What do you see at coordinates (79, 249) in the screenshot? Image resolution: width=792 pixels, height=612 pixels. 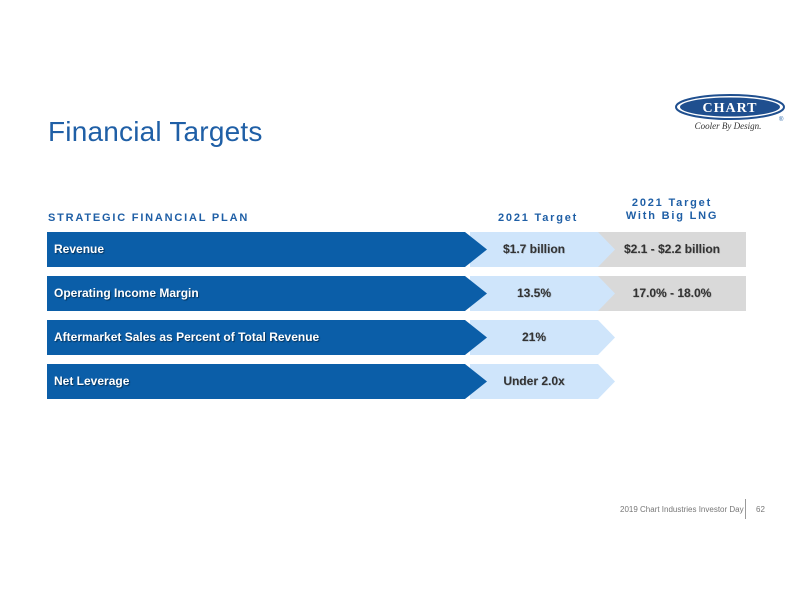 I see `row-label: Revenue` at bounding box center [79, 249].